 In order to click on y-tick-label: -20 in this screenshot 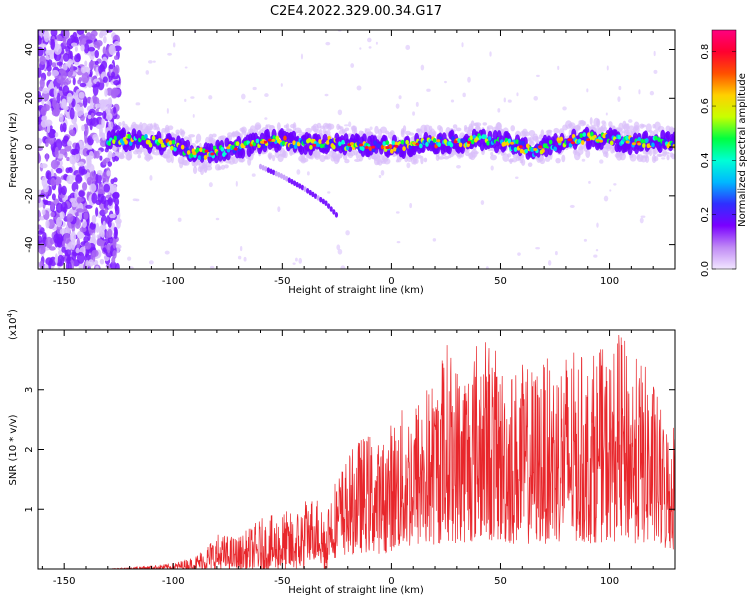, I will do `click(29, 196)`.